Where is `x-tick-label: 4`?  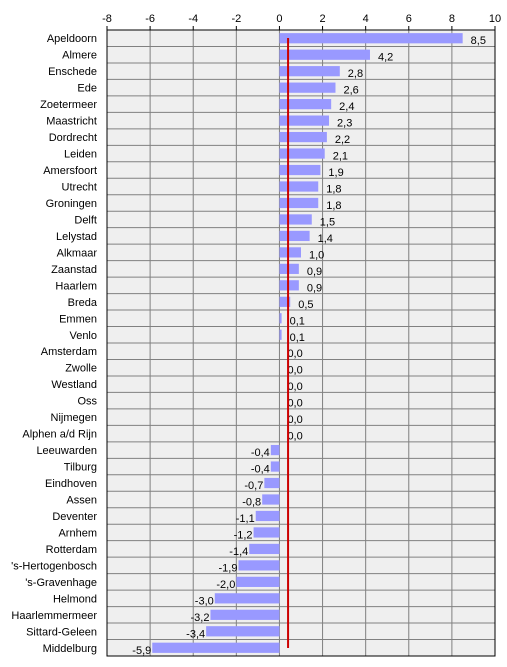
x-tick-label: 4 is located at coordinates (366, 19).